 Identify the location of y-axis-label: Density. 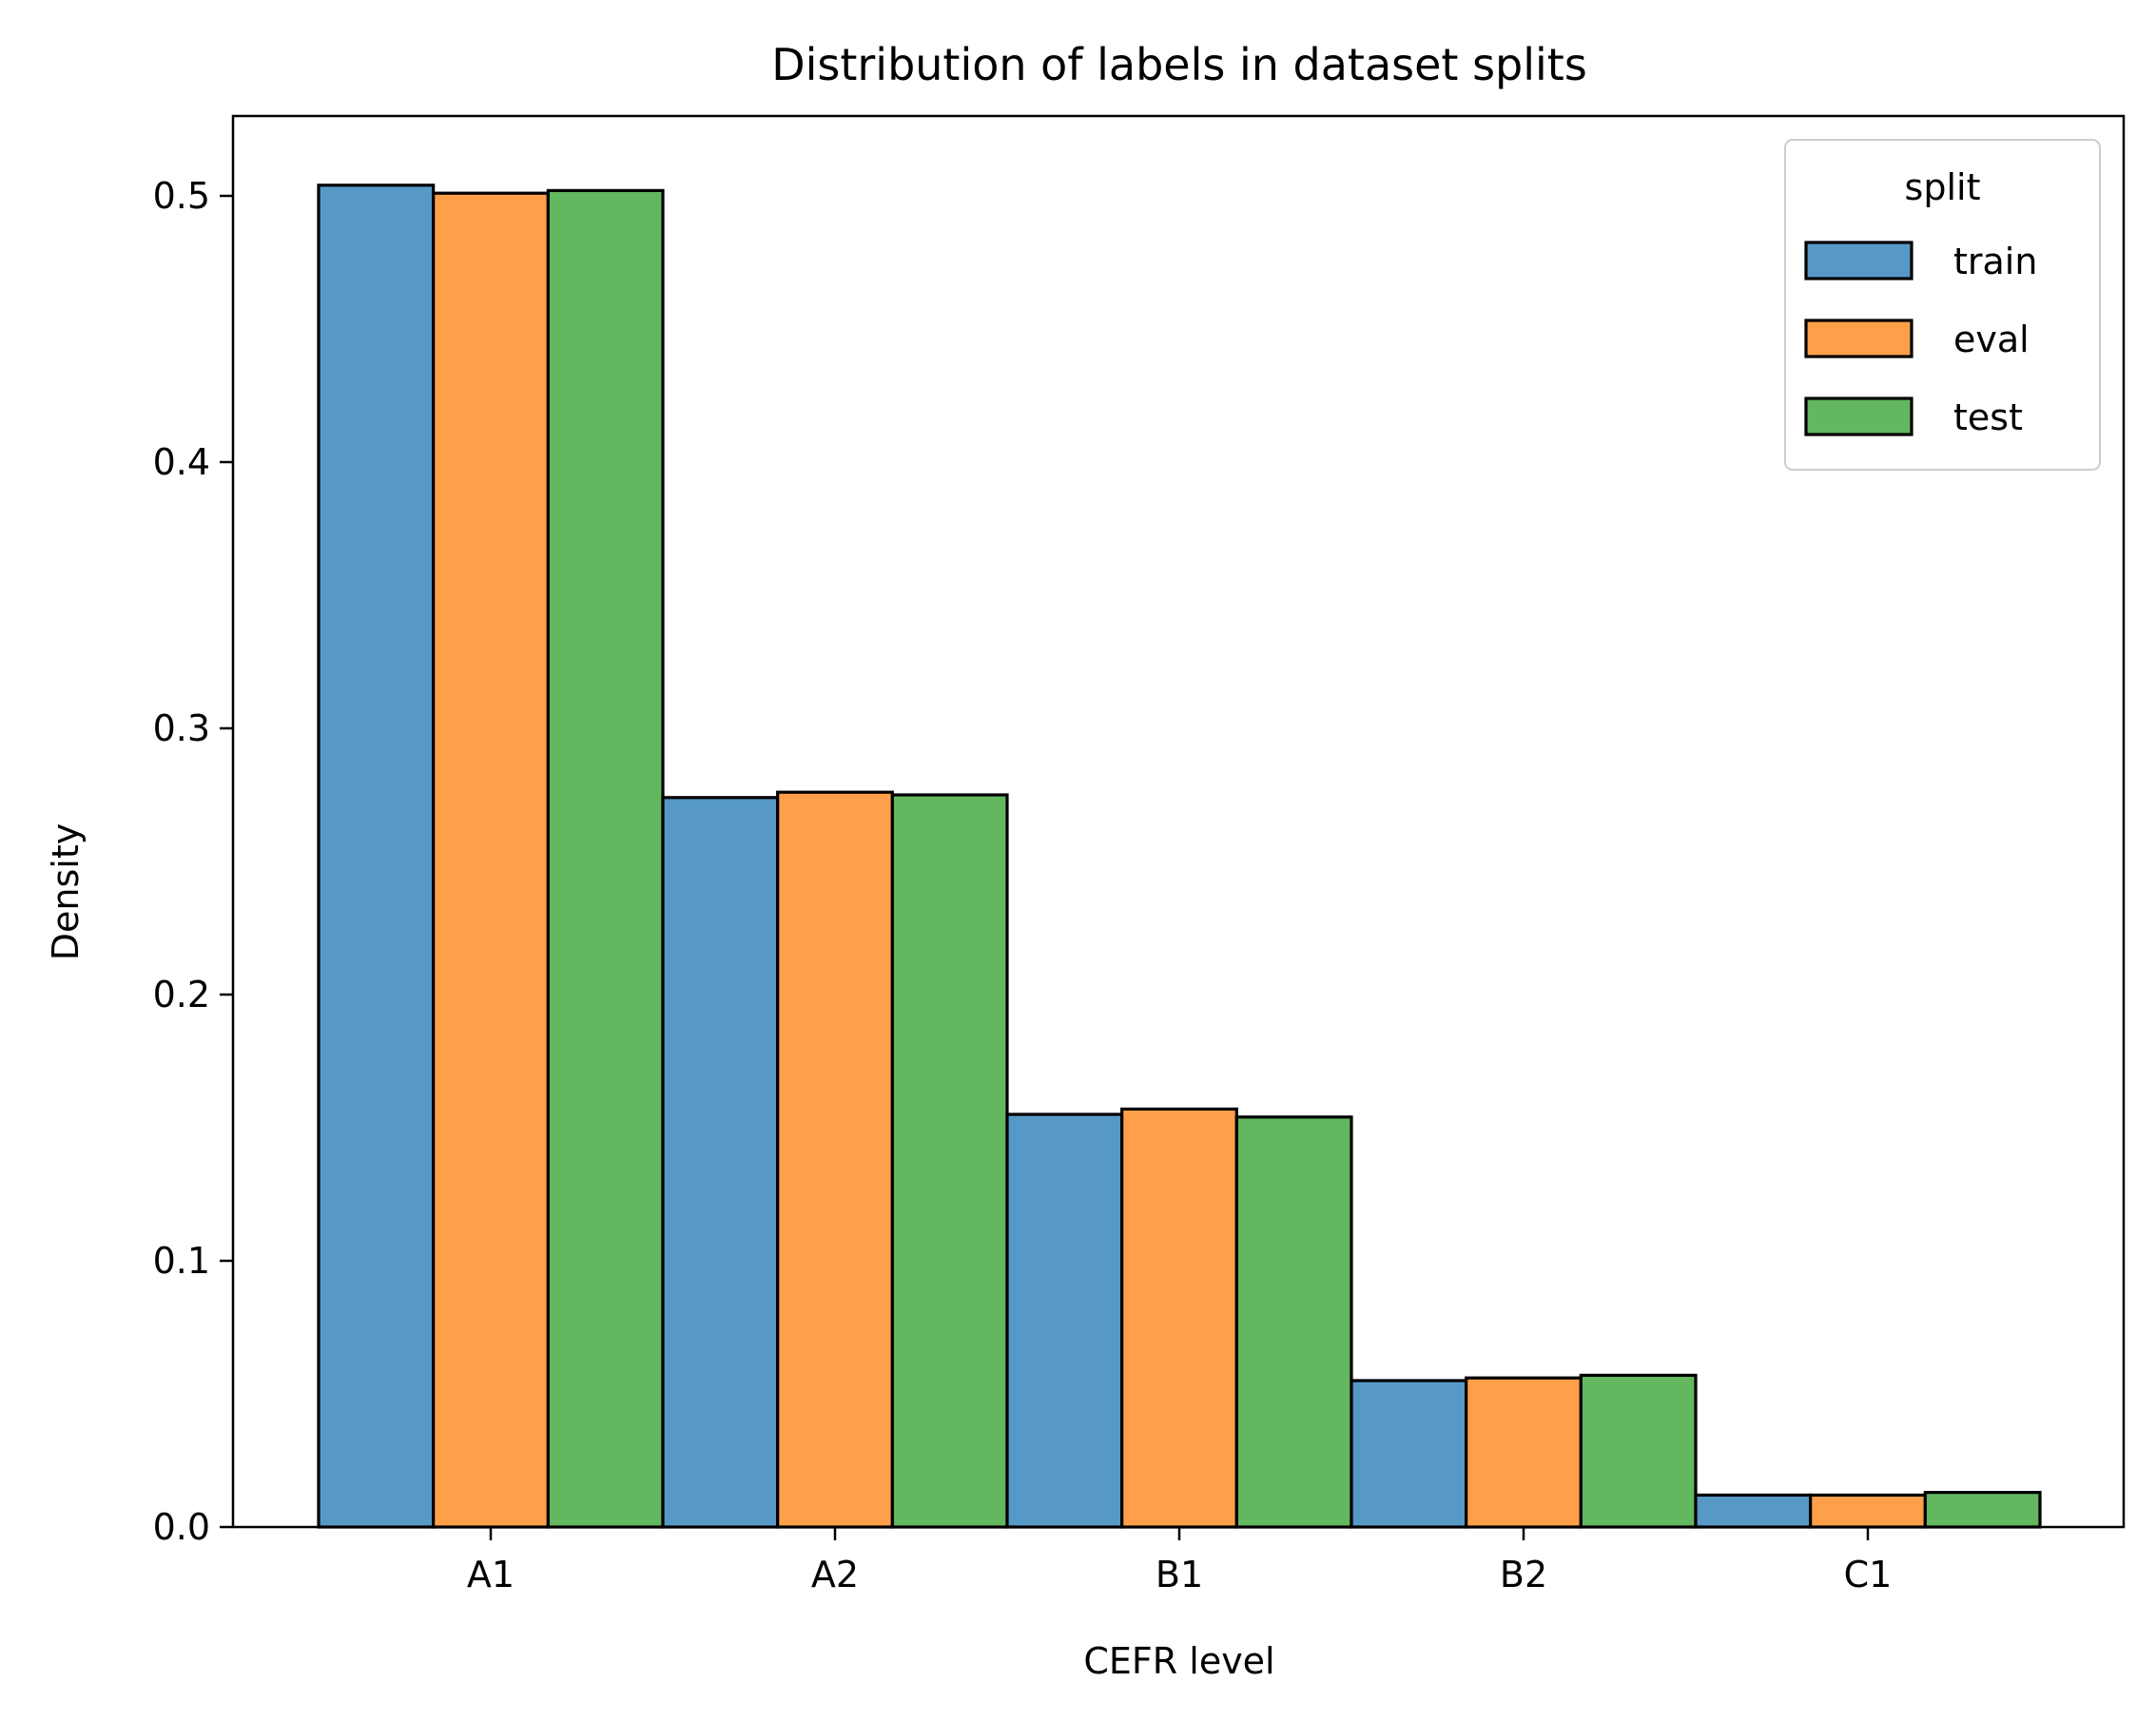
(66, 892).